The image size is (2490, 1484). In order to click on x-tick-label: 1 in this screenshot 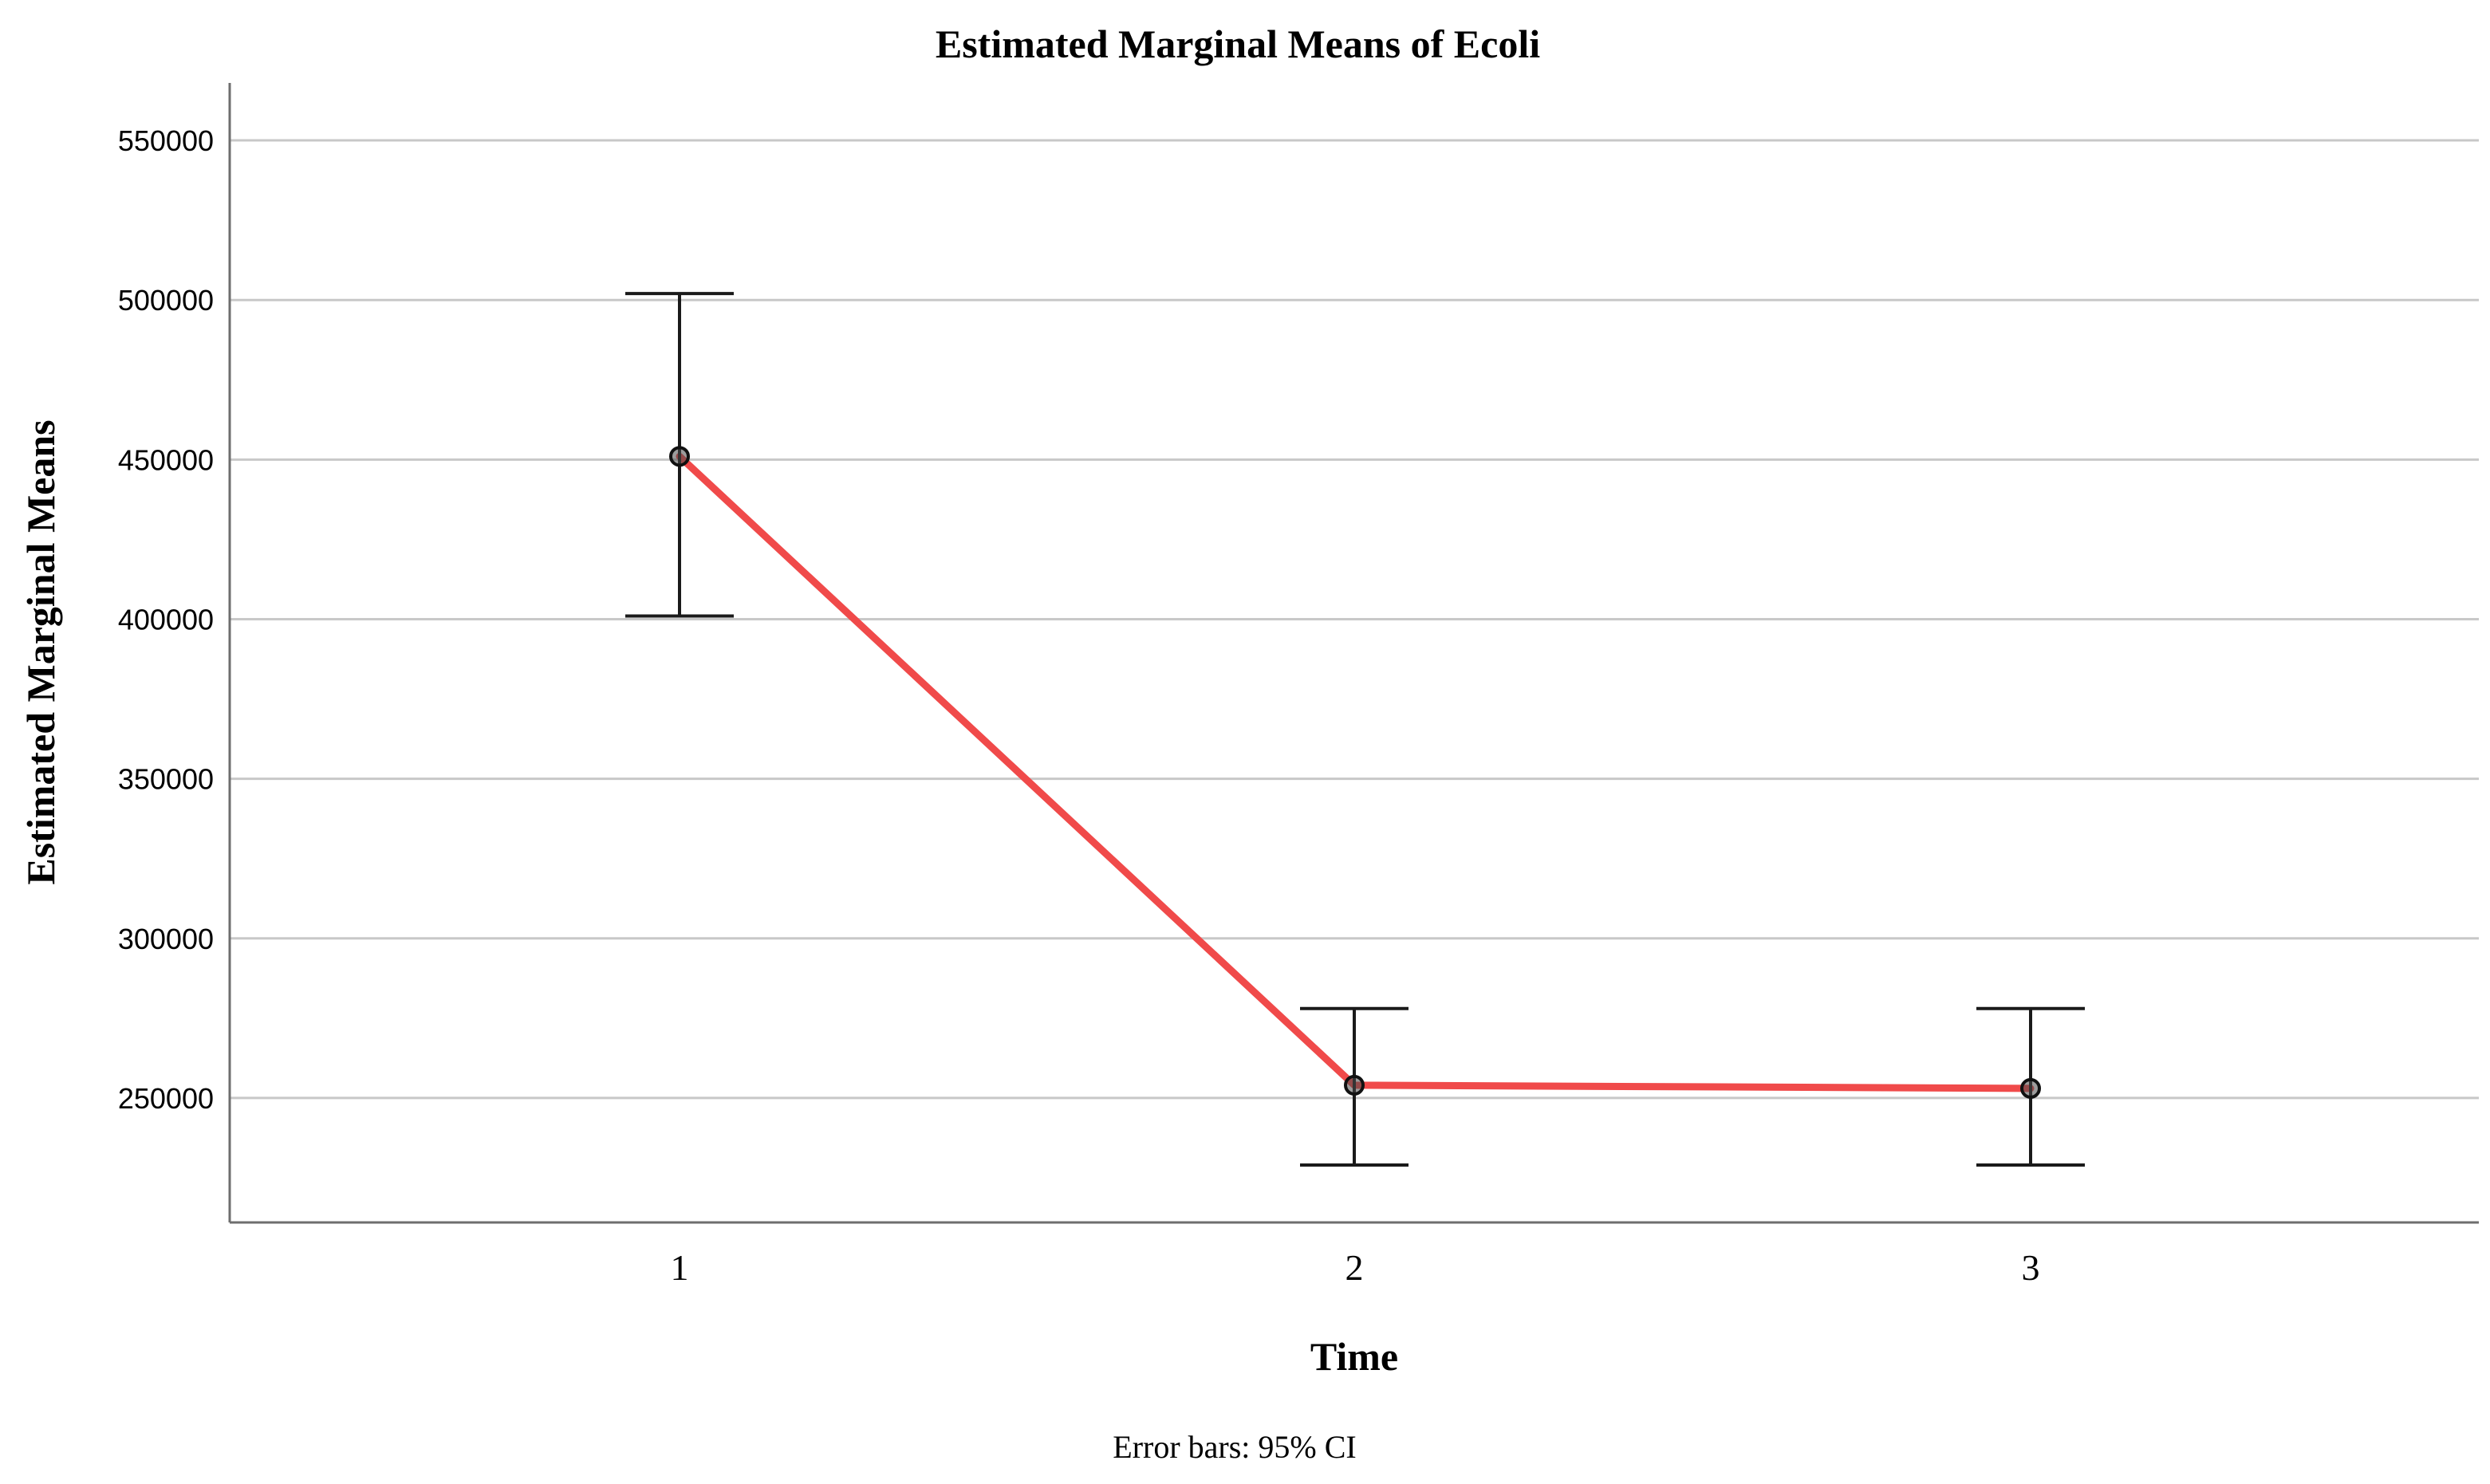, I will do `click(680, 1267)`.